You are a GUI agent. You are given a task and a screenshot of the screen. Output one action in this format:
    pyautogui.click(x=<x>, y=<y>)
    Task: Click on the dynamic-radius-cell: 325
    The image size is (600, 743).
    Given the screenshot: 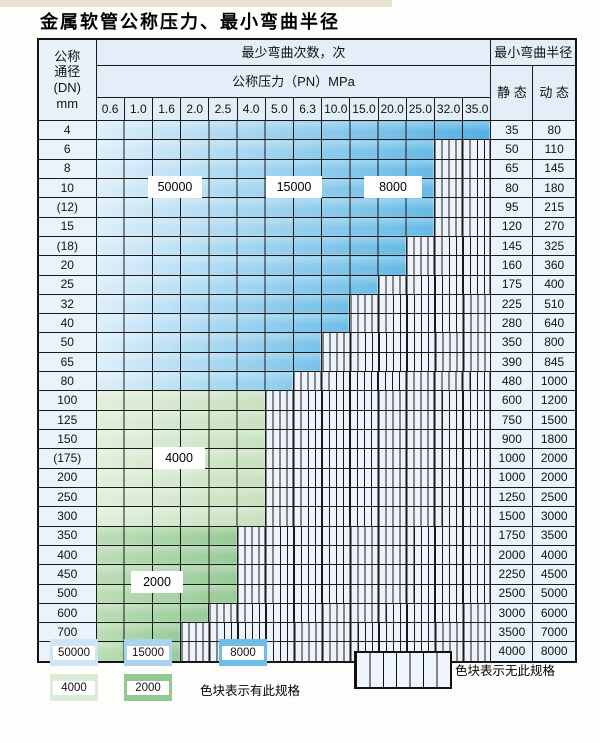 What is the action you would take?
    pyautogui.click(x=554, y=246)
    